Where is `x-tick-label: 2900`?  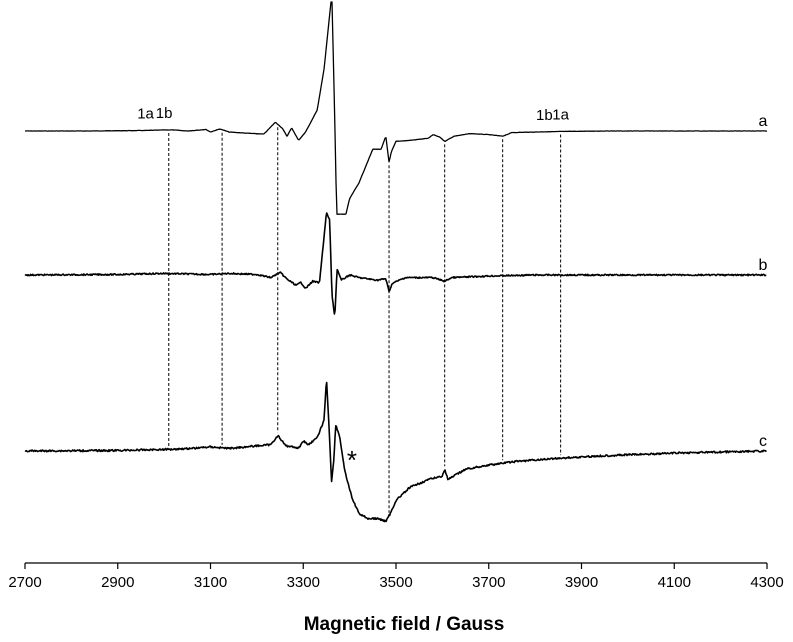
x-tick-label: 2900 is located at coordinates (117, 582).